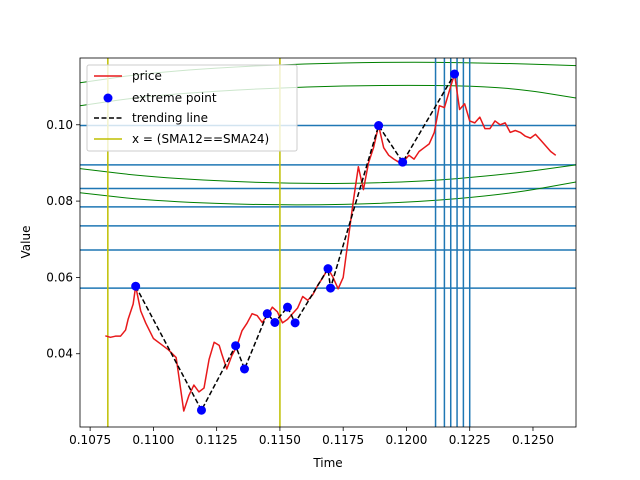 This screenshot has width=640, height=480. I want to click on x-tick-label: 0.1200, so click(406, 440).